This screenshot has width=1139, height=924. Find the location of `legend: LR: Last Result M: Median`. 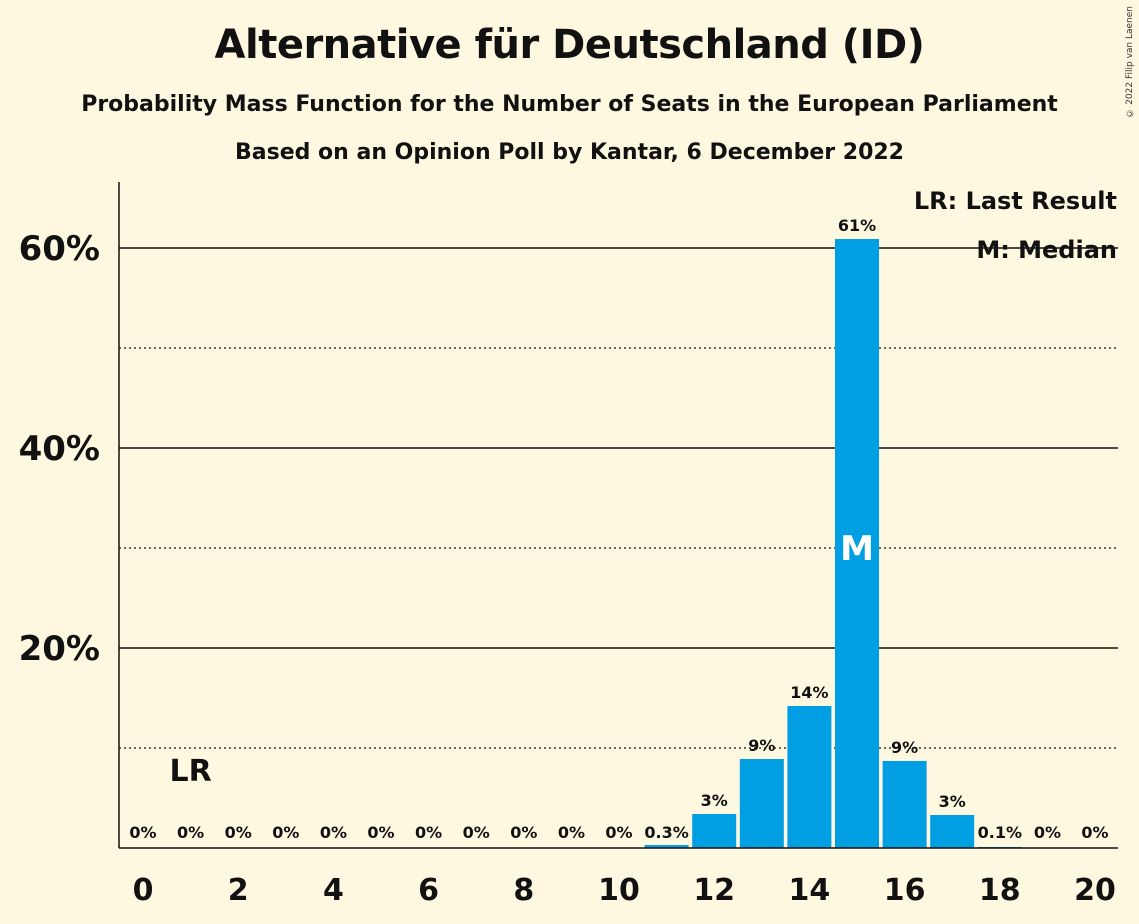

legend: LR: Last Result M: Median is located at coordinates (1015, 225).